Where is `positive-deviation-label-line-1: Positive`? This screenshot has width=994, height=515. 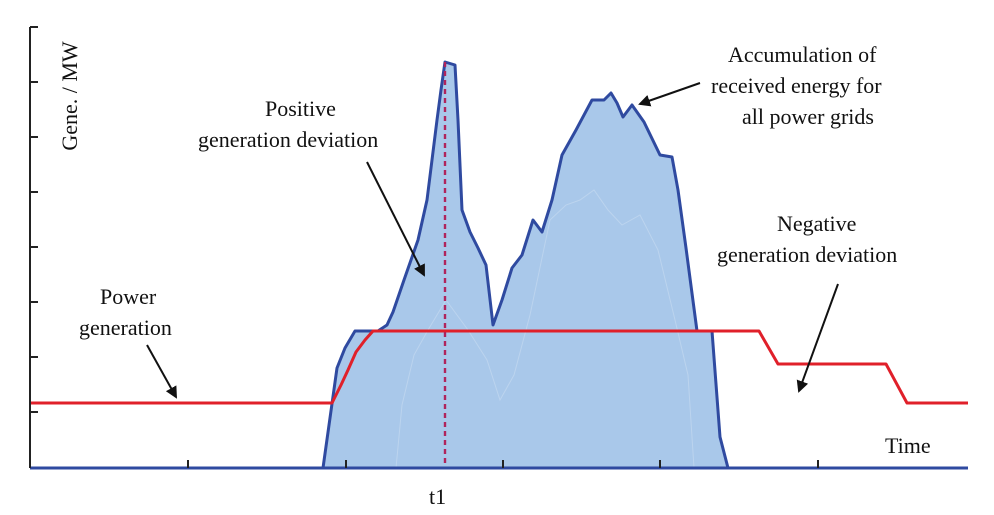
positive-deviation-label-line-1: Positive is located at coordinates (300, 108).